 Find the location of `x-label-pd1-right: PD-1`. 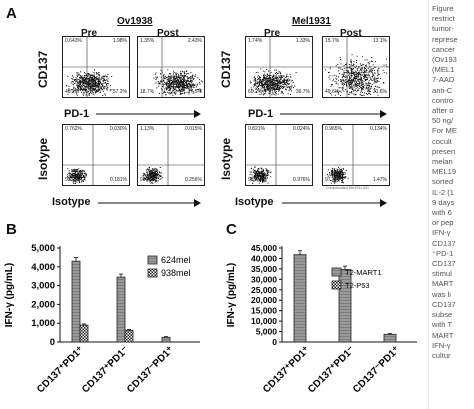

x-label-pd1-right: PD-1 is located at coordinates (261, 114).